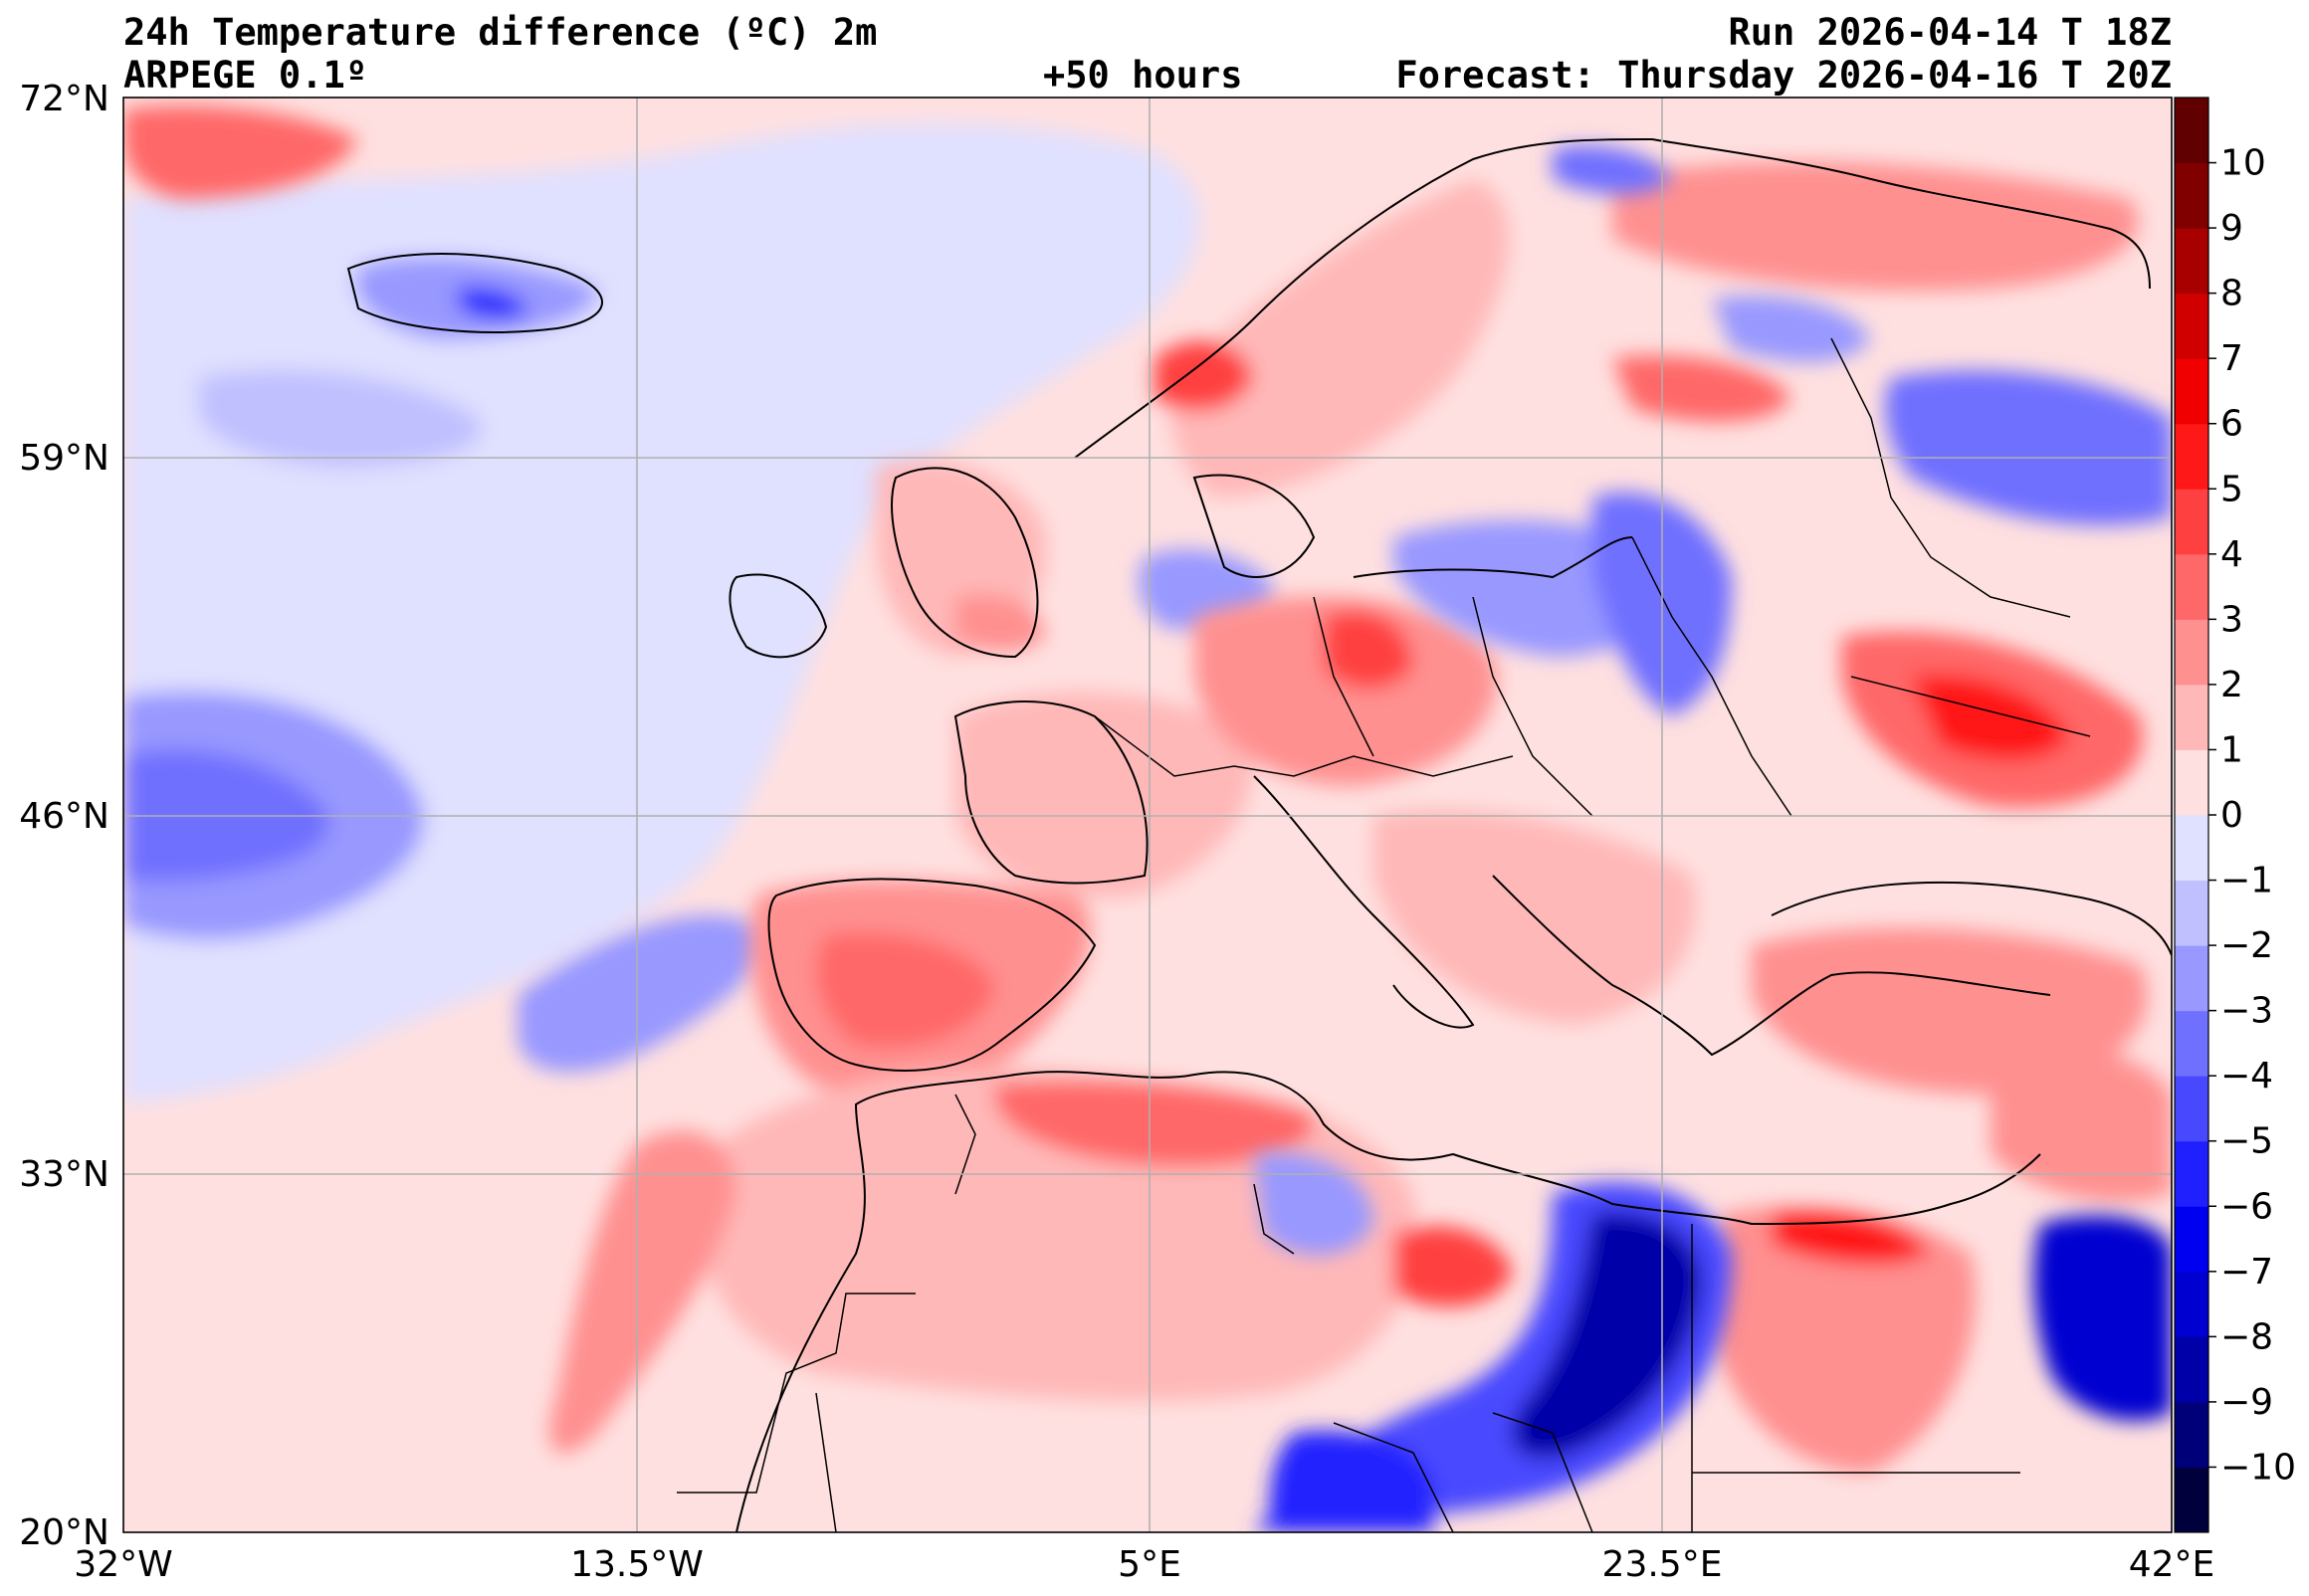  Describe the element at coordinates (64, 1174) in the screenshot. I see `lat-tick-label: 33°N` at that location.